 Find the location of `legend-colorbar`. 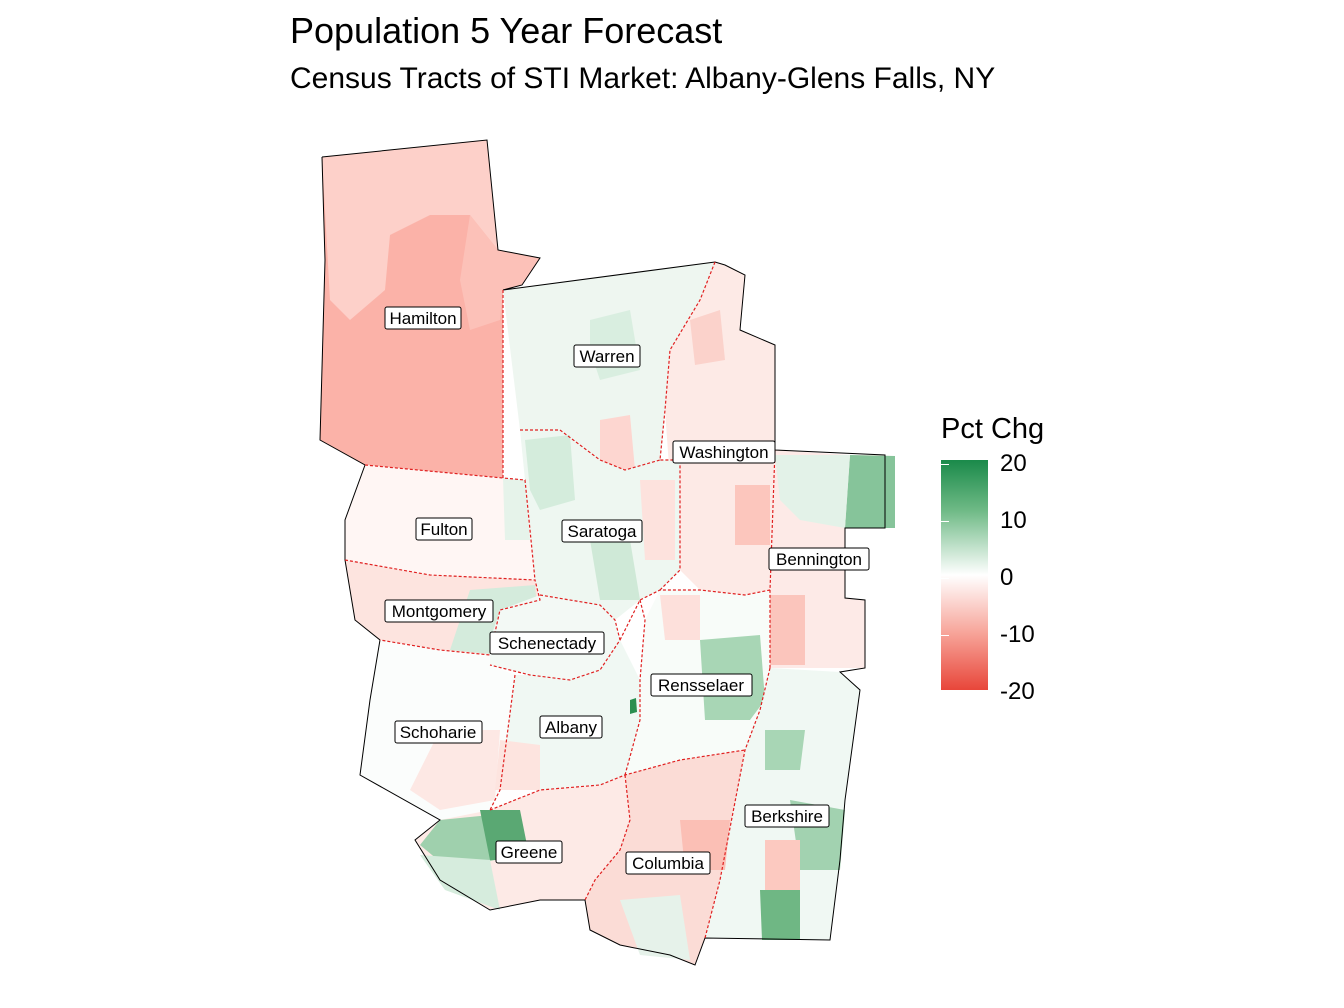

legend-colorbar is located at coordinates (964, 575).